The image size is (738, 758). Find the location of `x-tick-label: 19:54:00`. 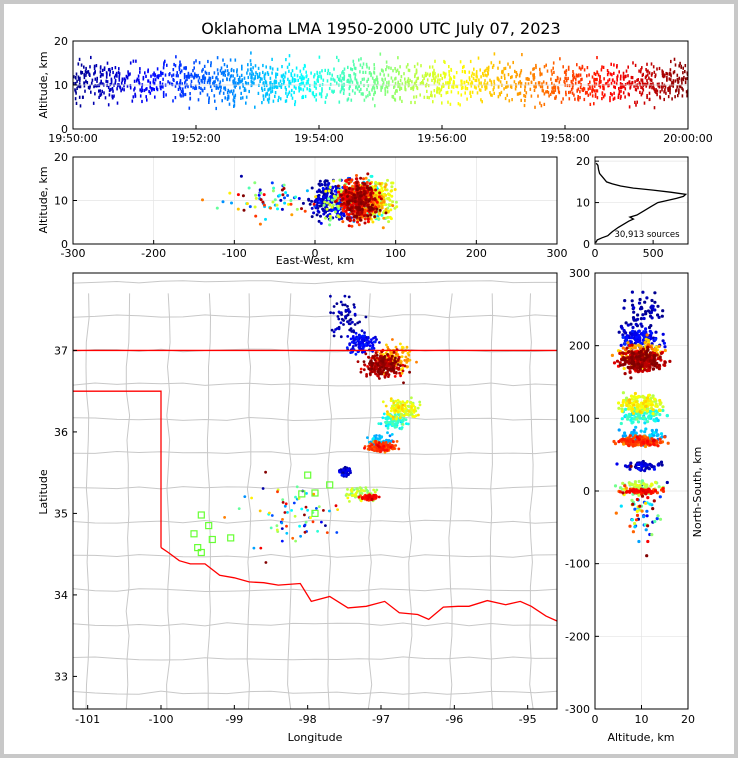

x-tick-label: 19:54:00 is located at coordinates (318, 138).